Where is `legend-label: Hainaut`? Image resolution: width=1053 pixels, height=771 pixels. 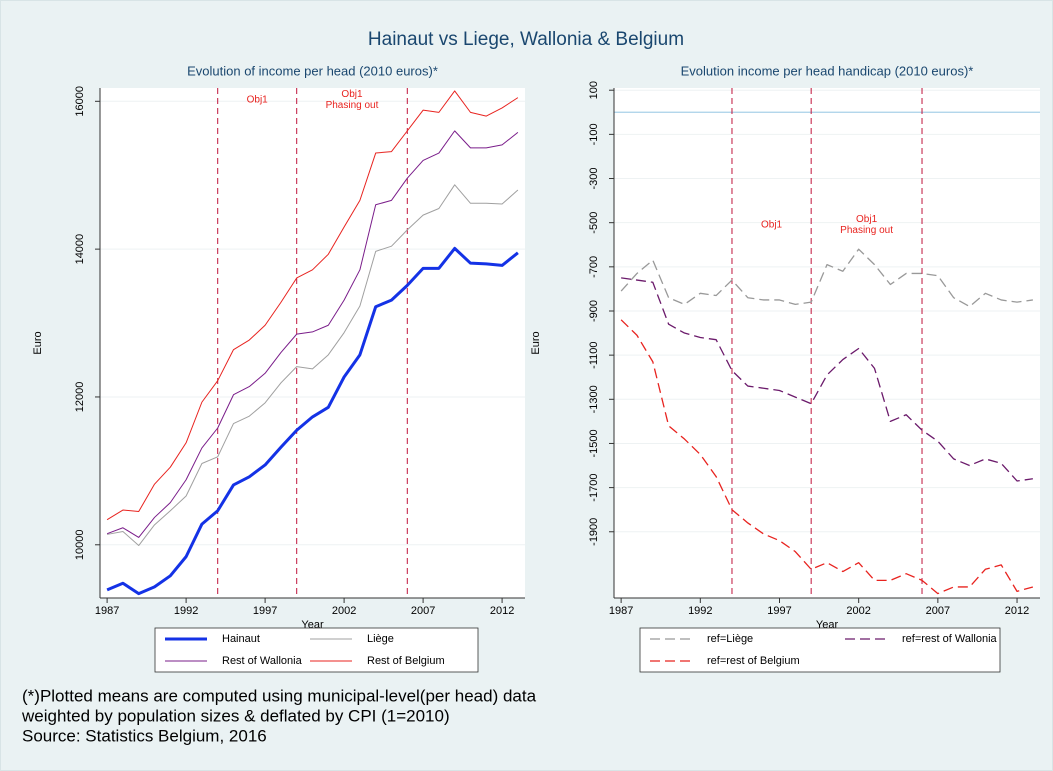 legend-label: Hainaut is located at coordinates (241, 639).